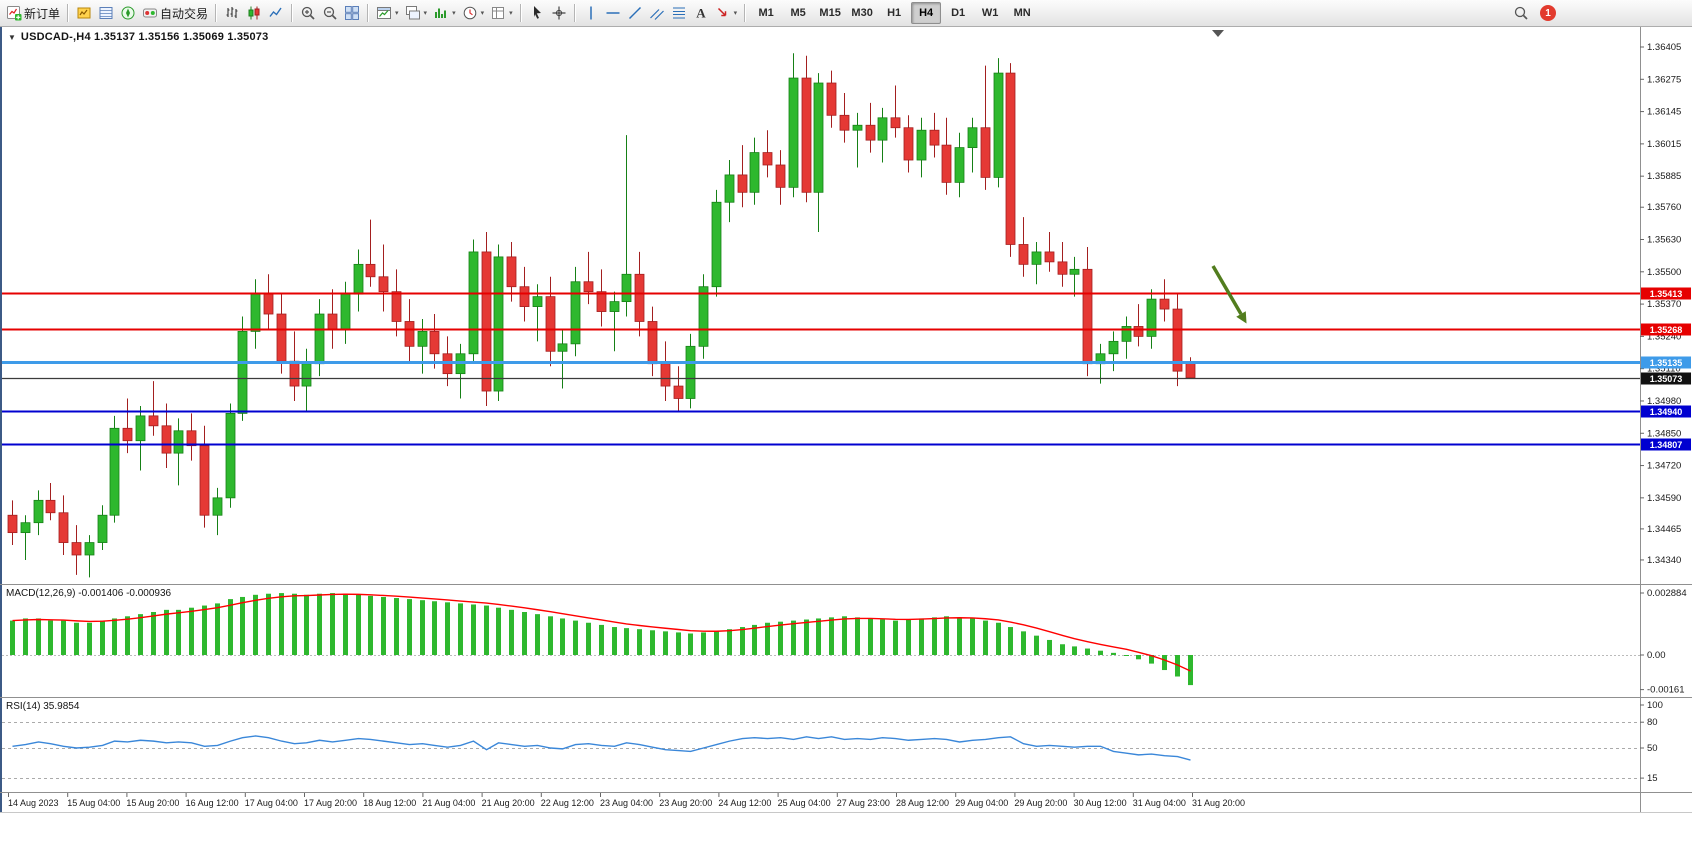  I want to click on collapse-caret-icon: ▼, so click(12, 37).